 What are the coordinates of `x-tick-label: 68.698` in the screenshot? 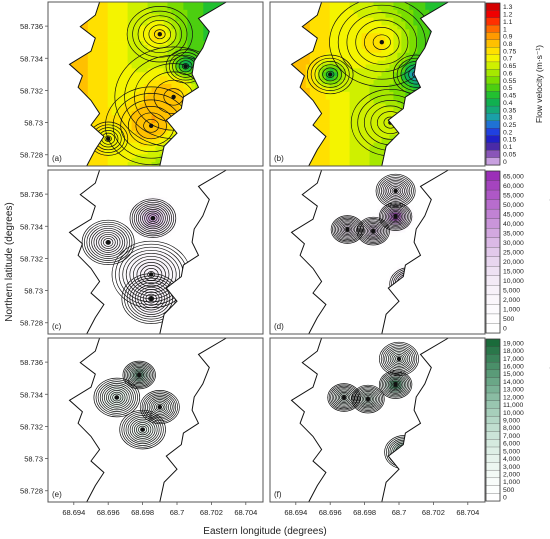 It's located at (364, 512).